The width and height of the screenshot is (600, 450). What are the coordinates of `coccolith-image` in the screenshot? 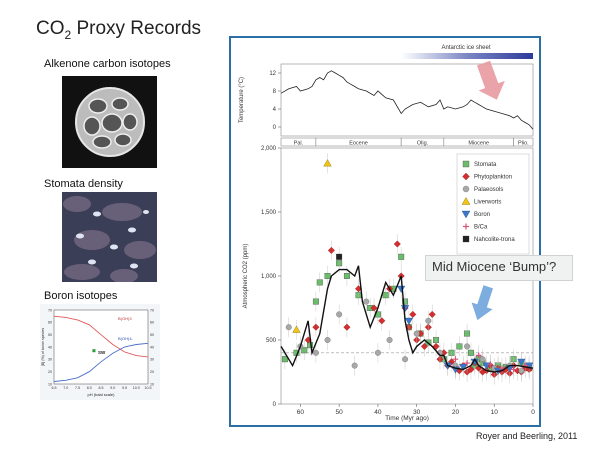 It's located at (109, 122).